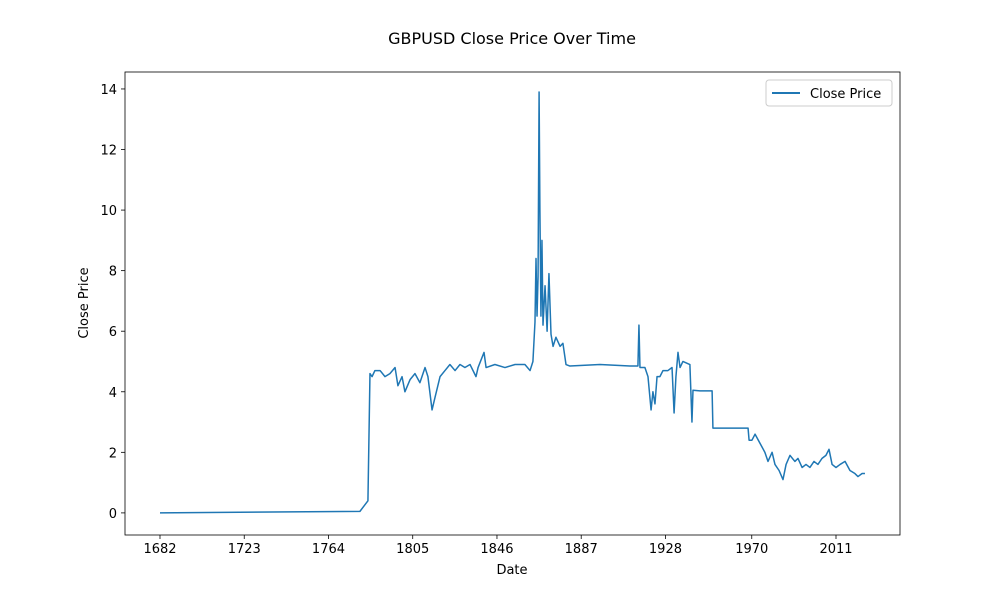 The width and height of the screenshot is (1000, 600). Describe the element at coordinates (511, 570) in the screenshot. I see `x-axis-label: Date` at that location.